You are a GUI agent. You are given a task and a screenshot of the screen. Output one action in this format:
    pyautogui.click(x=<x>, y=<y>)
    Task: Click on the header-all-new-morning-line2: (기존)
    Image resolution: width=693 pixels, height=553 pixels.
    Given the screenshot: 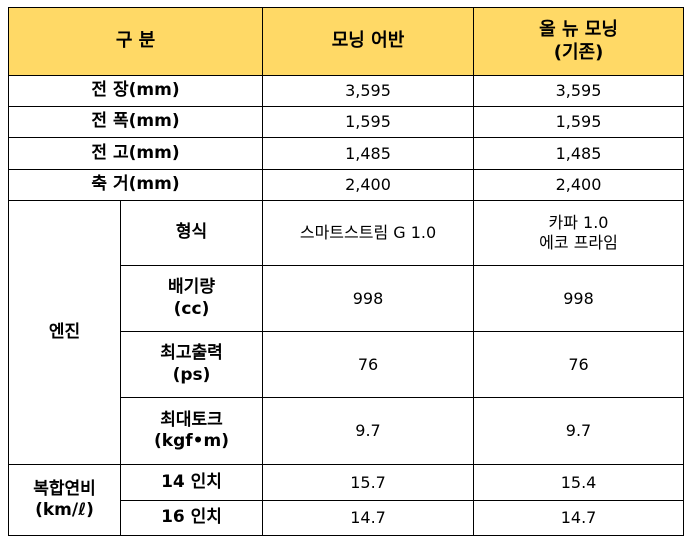 What is the action you would take?
    pyautogui.click(x=578, y=52)
    